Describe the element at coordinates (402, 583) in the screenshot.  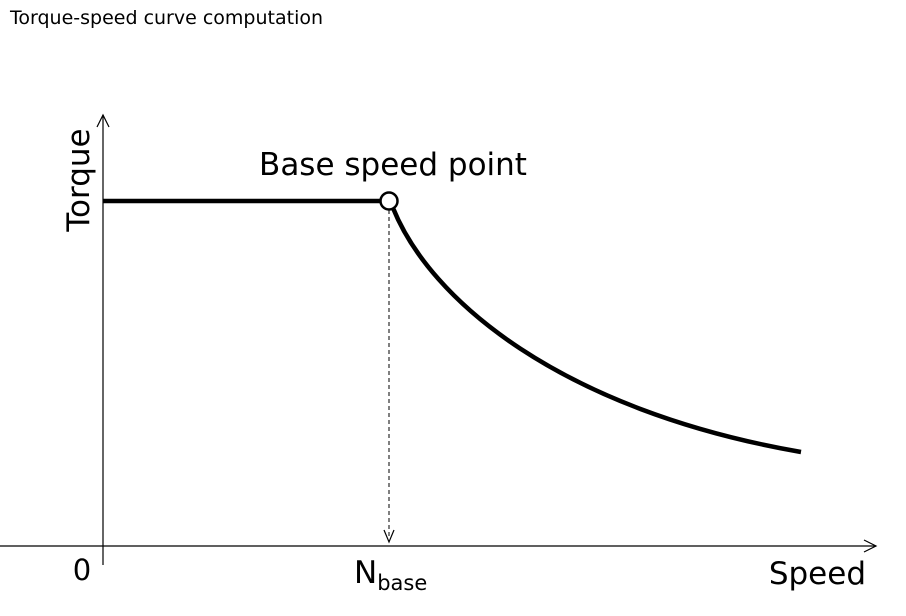
I see `base-speed-label-sub: base` at that location.